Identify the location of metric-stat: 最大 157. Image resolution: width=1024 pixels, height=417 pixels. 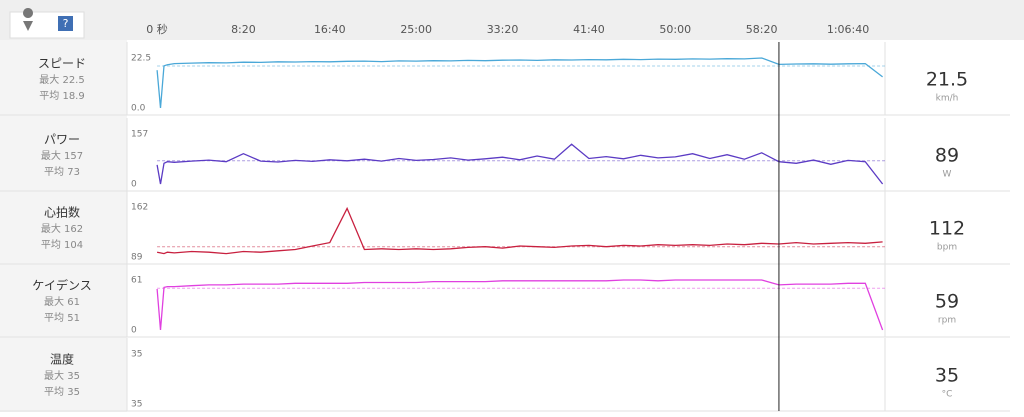
(62, 155).